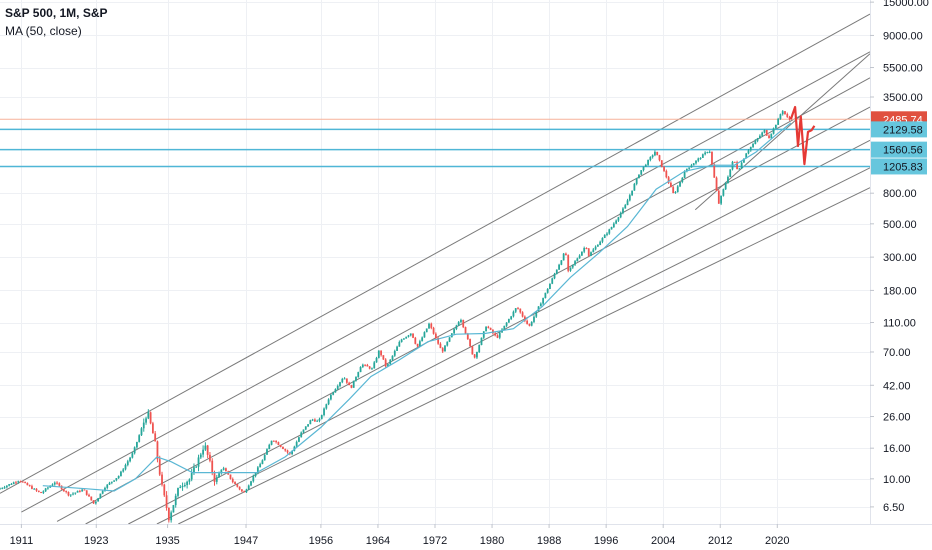  What do you see at coordinates (43, 31) in the screenshot?
I see `indicator-label: MA (50, close)` at bounding box center [43, 31].